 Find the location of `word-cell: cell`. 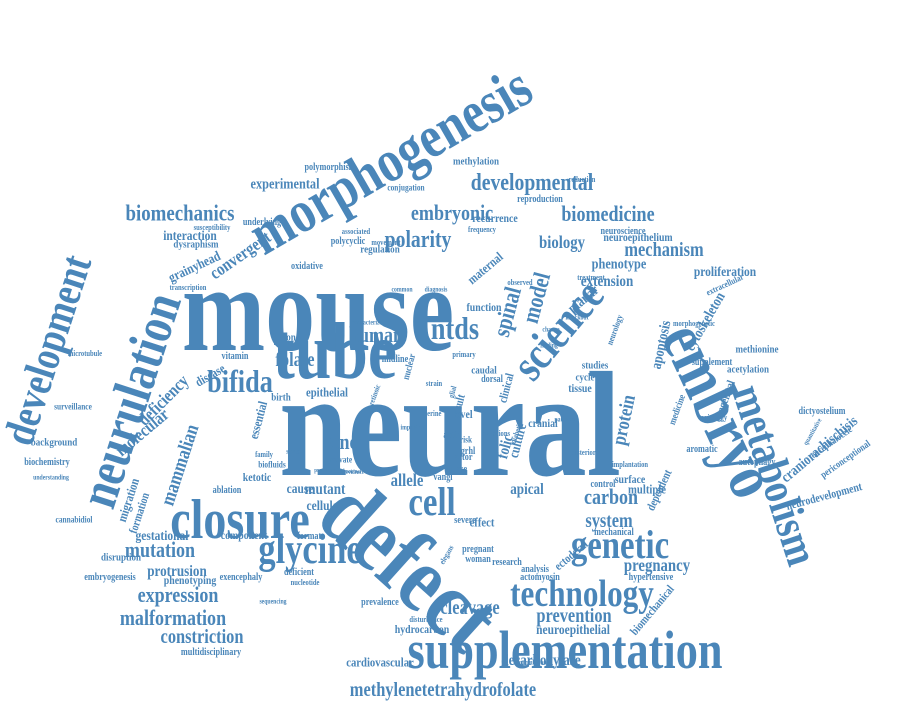

word-cell: cell is located at coordinates (432, 501).